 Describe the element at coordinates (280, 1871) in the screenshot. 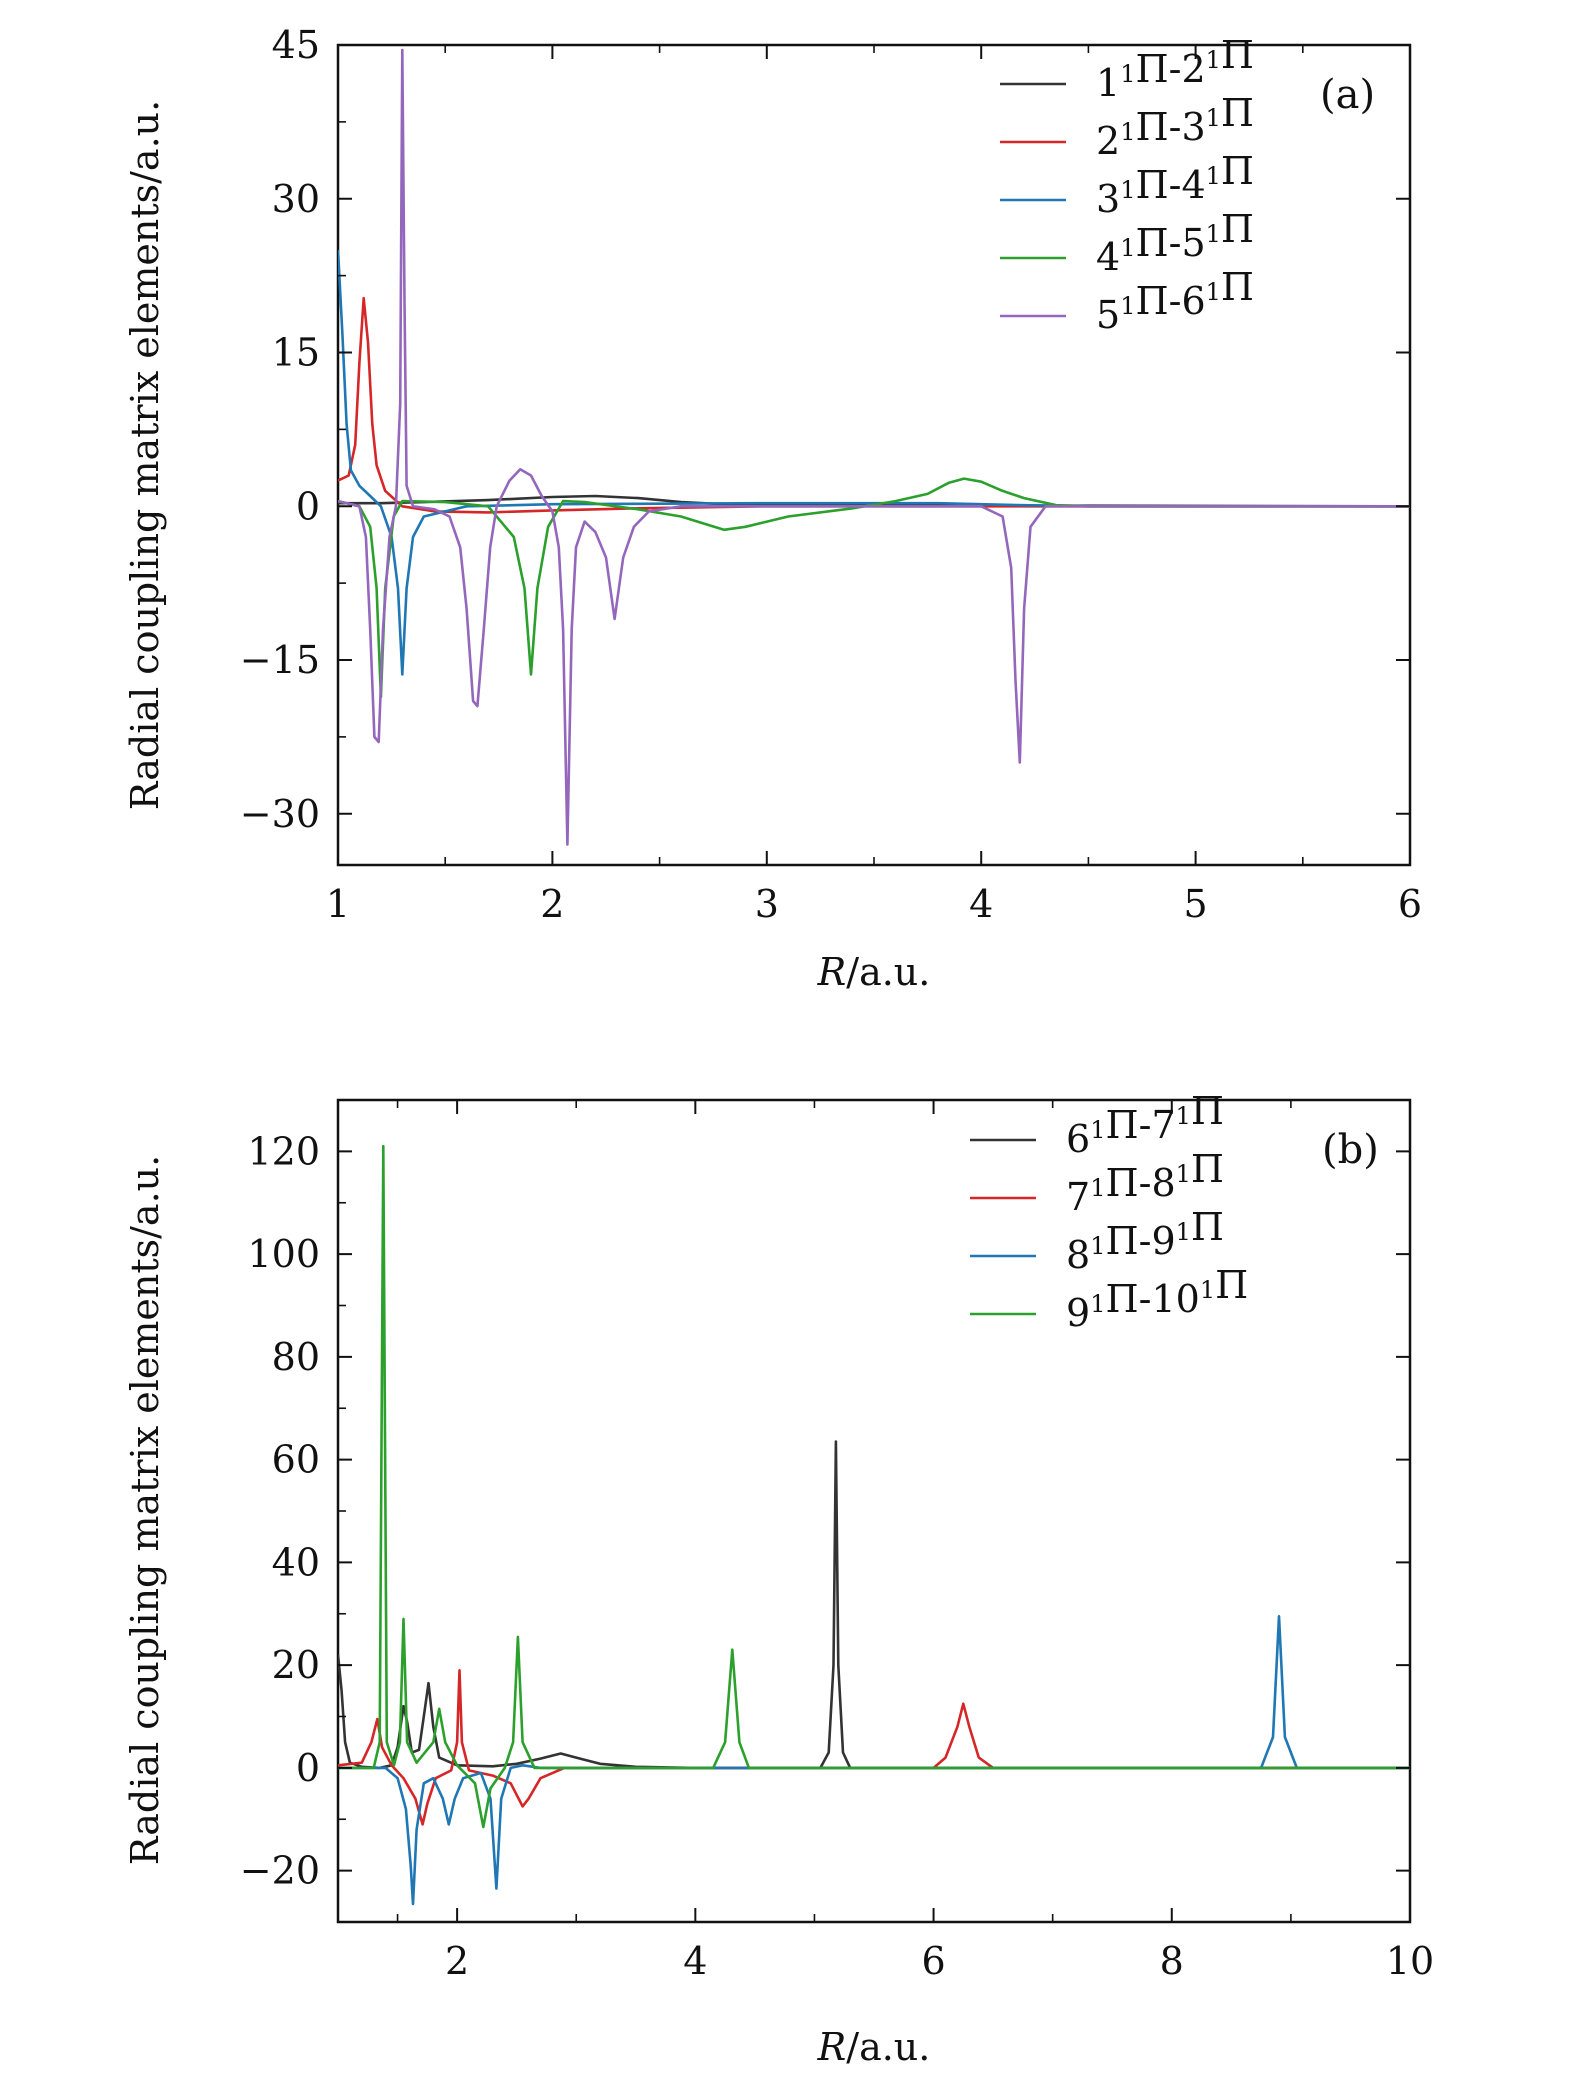

I see `y-tick-label: −20` at that location.